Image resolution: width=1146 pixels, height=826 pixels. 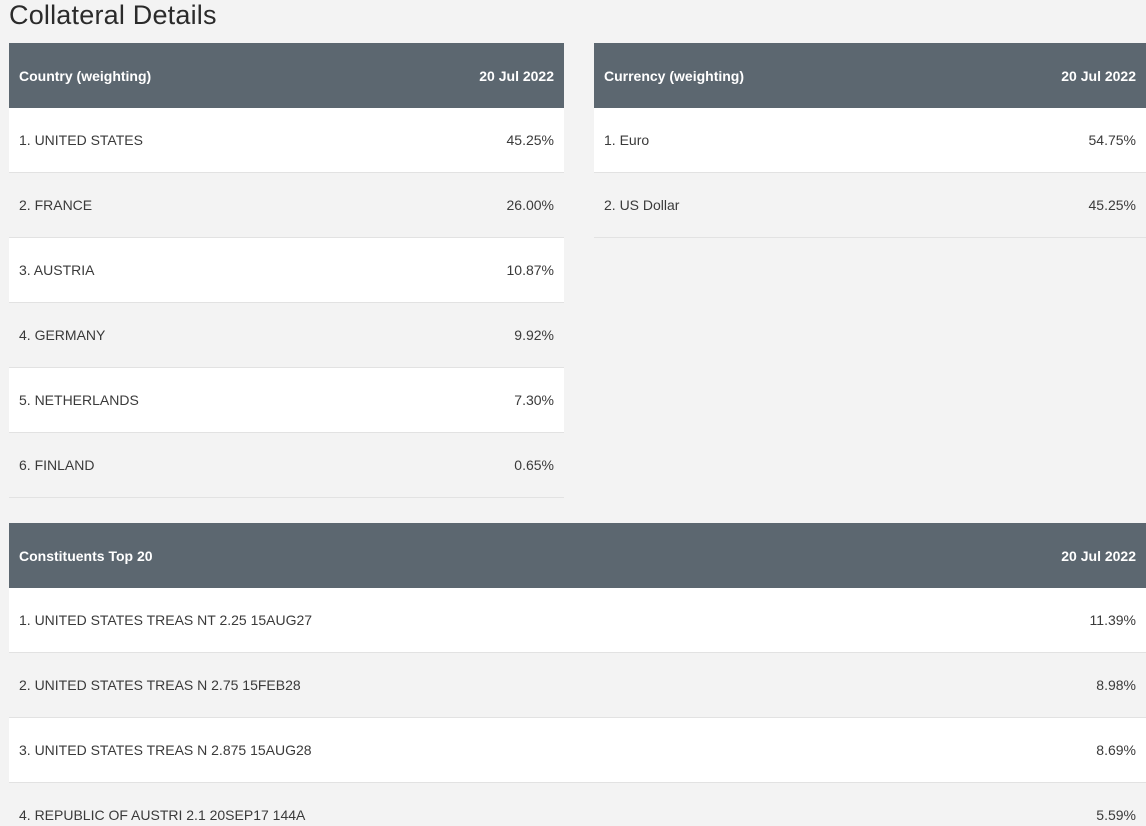 I want to click on row-label: 1. UNITED STATES, so click(x=81, y=140).